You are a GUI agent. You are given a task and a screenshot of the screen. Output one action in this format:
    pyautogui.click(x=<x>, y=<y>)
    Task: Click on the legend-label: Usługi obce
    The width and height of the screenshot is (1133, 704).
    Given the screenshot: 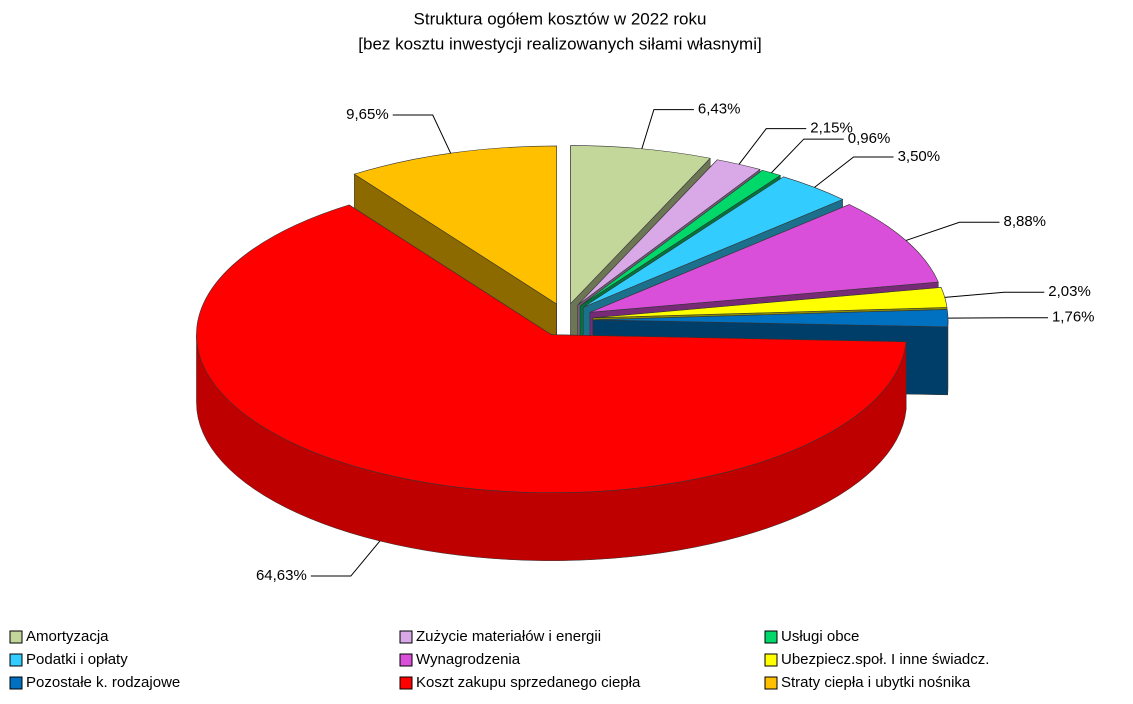 What is the action you would take?
    pyautogui.click(x=820, y=636)
    